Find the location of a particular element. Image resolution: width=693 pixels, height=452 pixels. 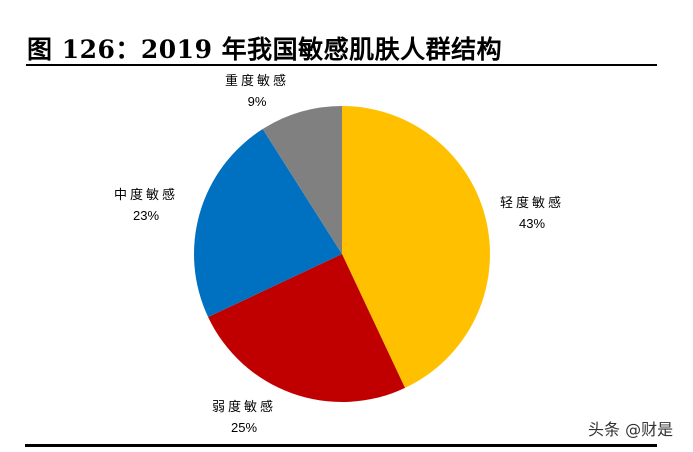

label-value: 23% is located at coordinates (146, 215).